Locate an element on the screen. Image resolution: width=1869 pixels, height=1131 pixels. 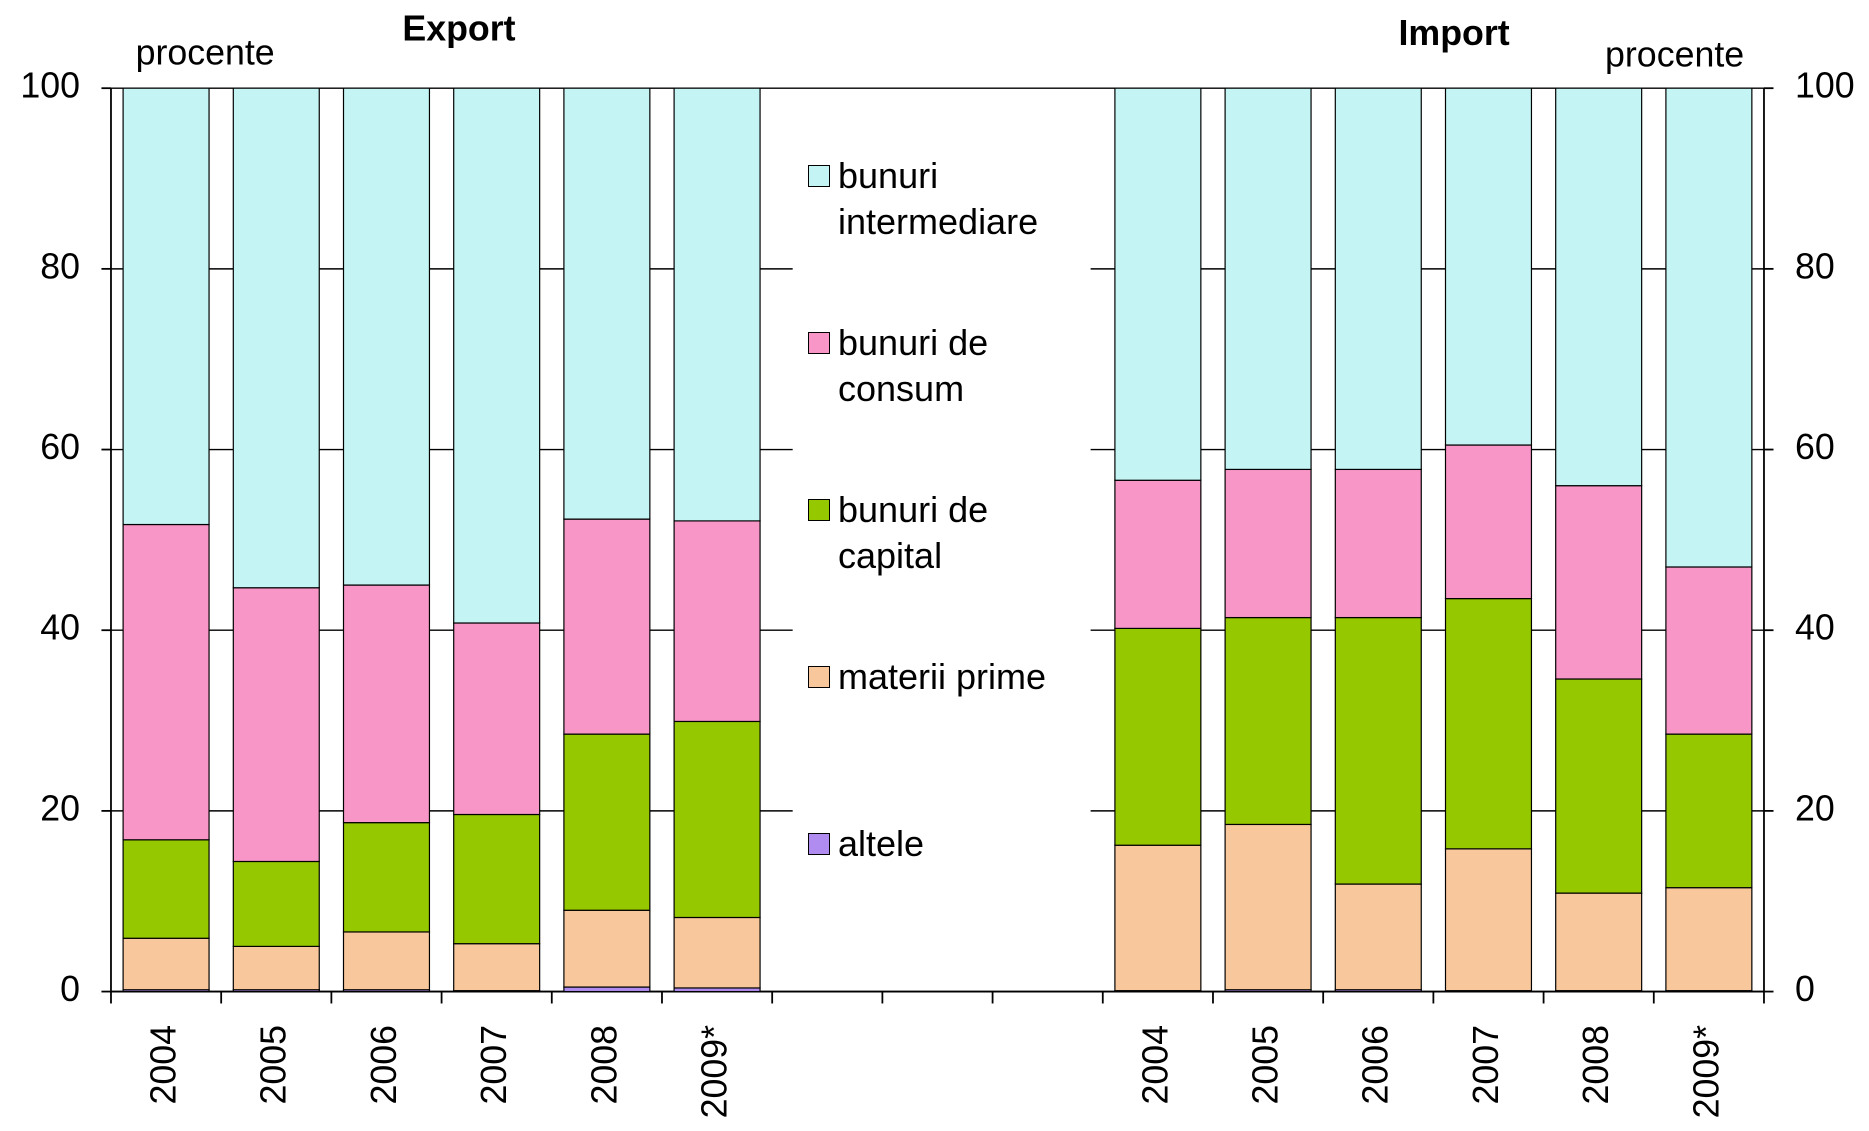
y2-tick-label: 0 is located at coordinates (1805, 989).